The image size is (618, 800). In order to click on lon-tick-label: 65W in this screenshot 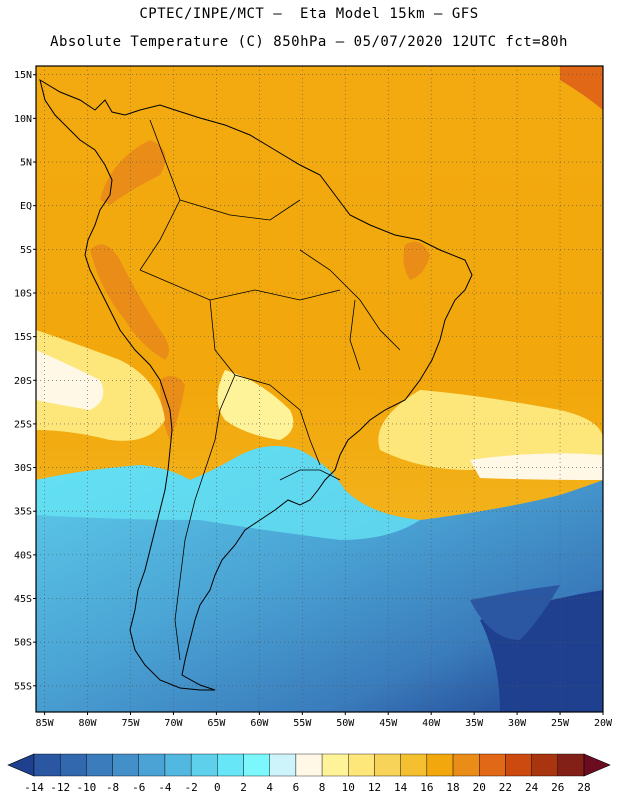, I will do `click(216, 723)`.